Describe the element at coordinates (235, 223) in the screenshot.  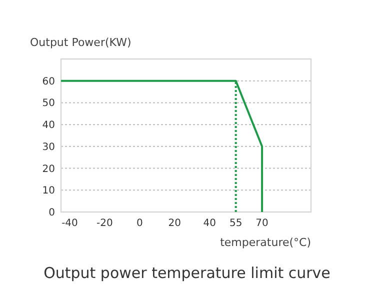
I see `x-tick-label: 55` at that location.